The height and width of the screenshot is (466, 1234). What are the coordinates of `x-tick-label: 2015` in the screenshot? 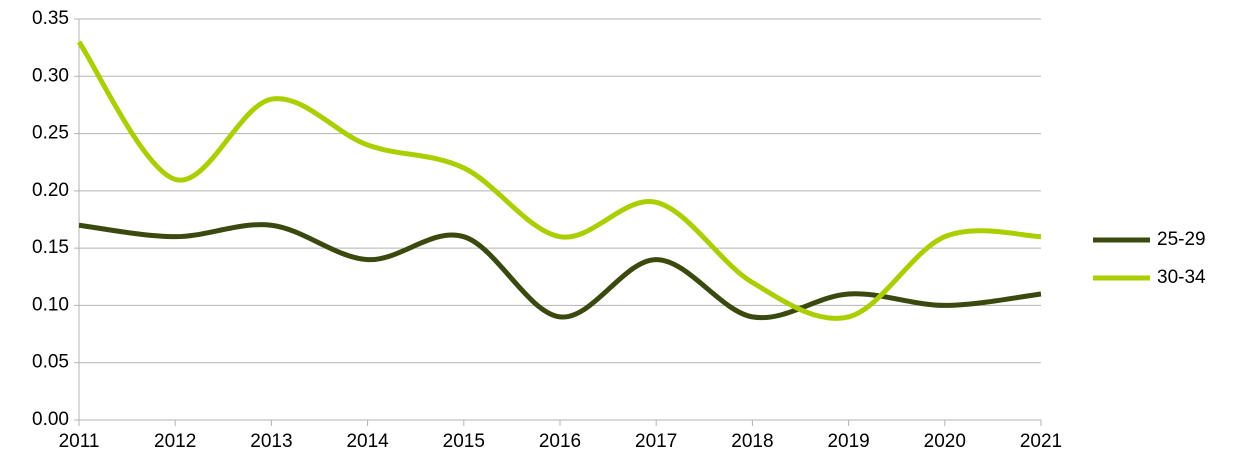 It's located at (464, 441).